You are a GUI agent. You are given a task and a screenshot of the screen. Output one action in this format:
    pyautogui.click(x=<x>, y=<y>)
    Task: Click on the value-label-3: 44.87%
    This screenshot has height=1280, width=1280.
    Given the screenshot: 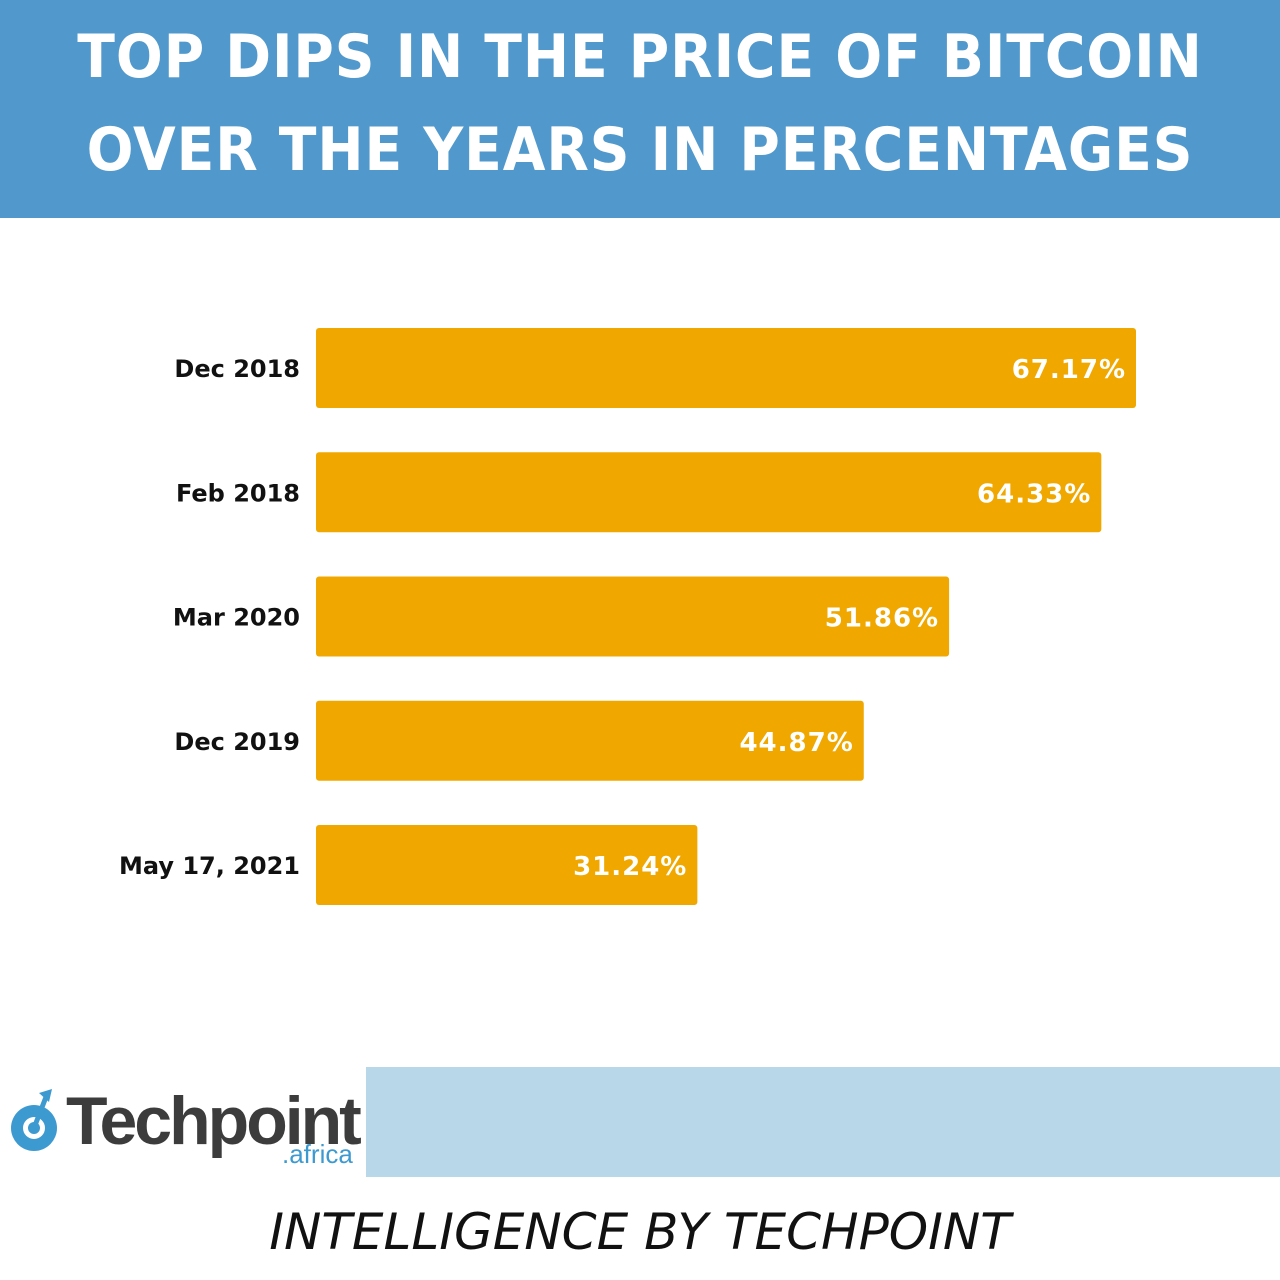 What is the action you would take?
    pyautogui.click(x=796, y=743)
    